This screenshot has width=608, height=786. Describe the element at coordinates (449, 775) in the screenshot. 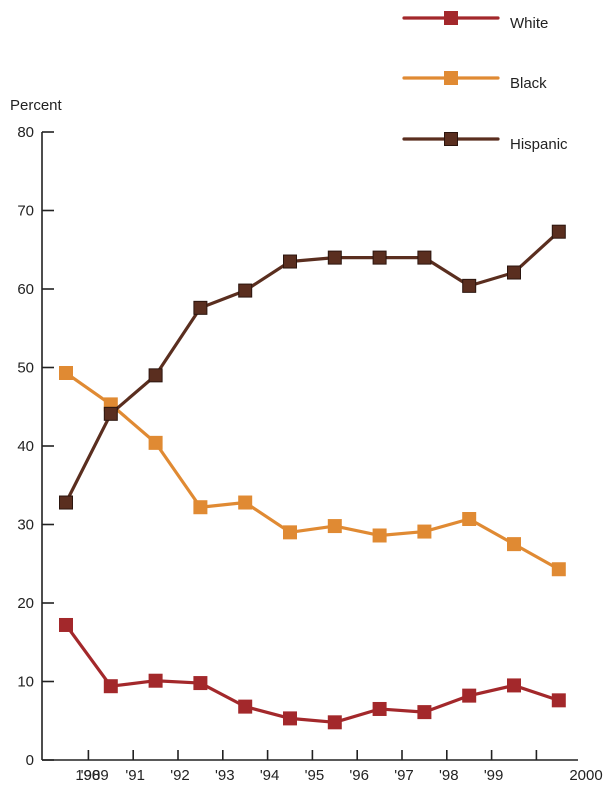

I see `x-tick-label: '98` at that location.